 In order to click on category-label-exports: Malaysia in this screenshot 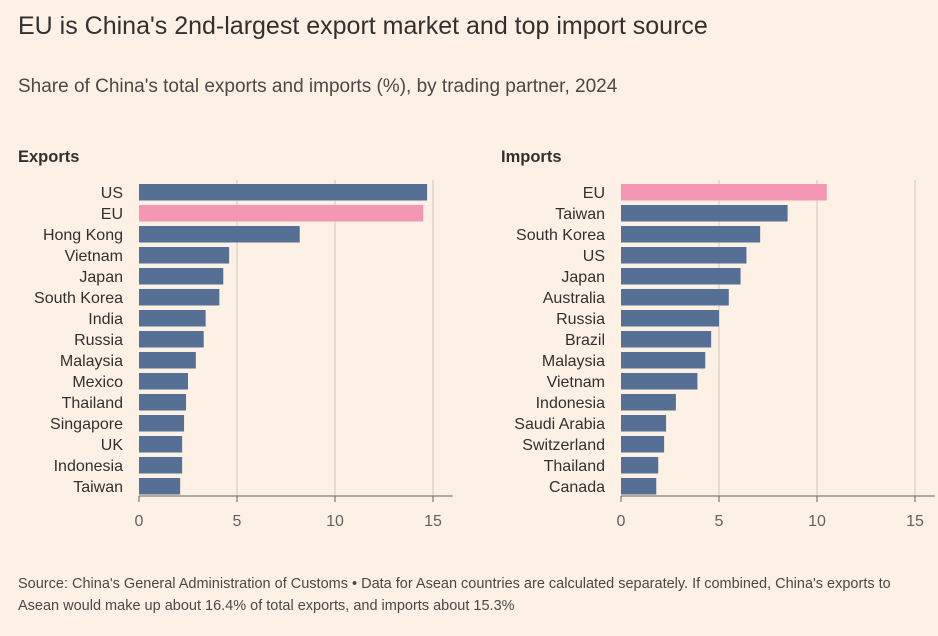, I will do `click(91, 361)`.